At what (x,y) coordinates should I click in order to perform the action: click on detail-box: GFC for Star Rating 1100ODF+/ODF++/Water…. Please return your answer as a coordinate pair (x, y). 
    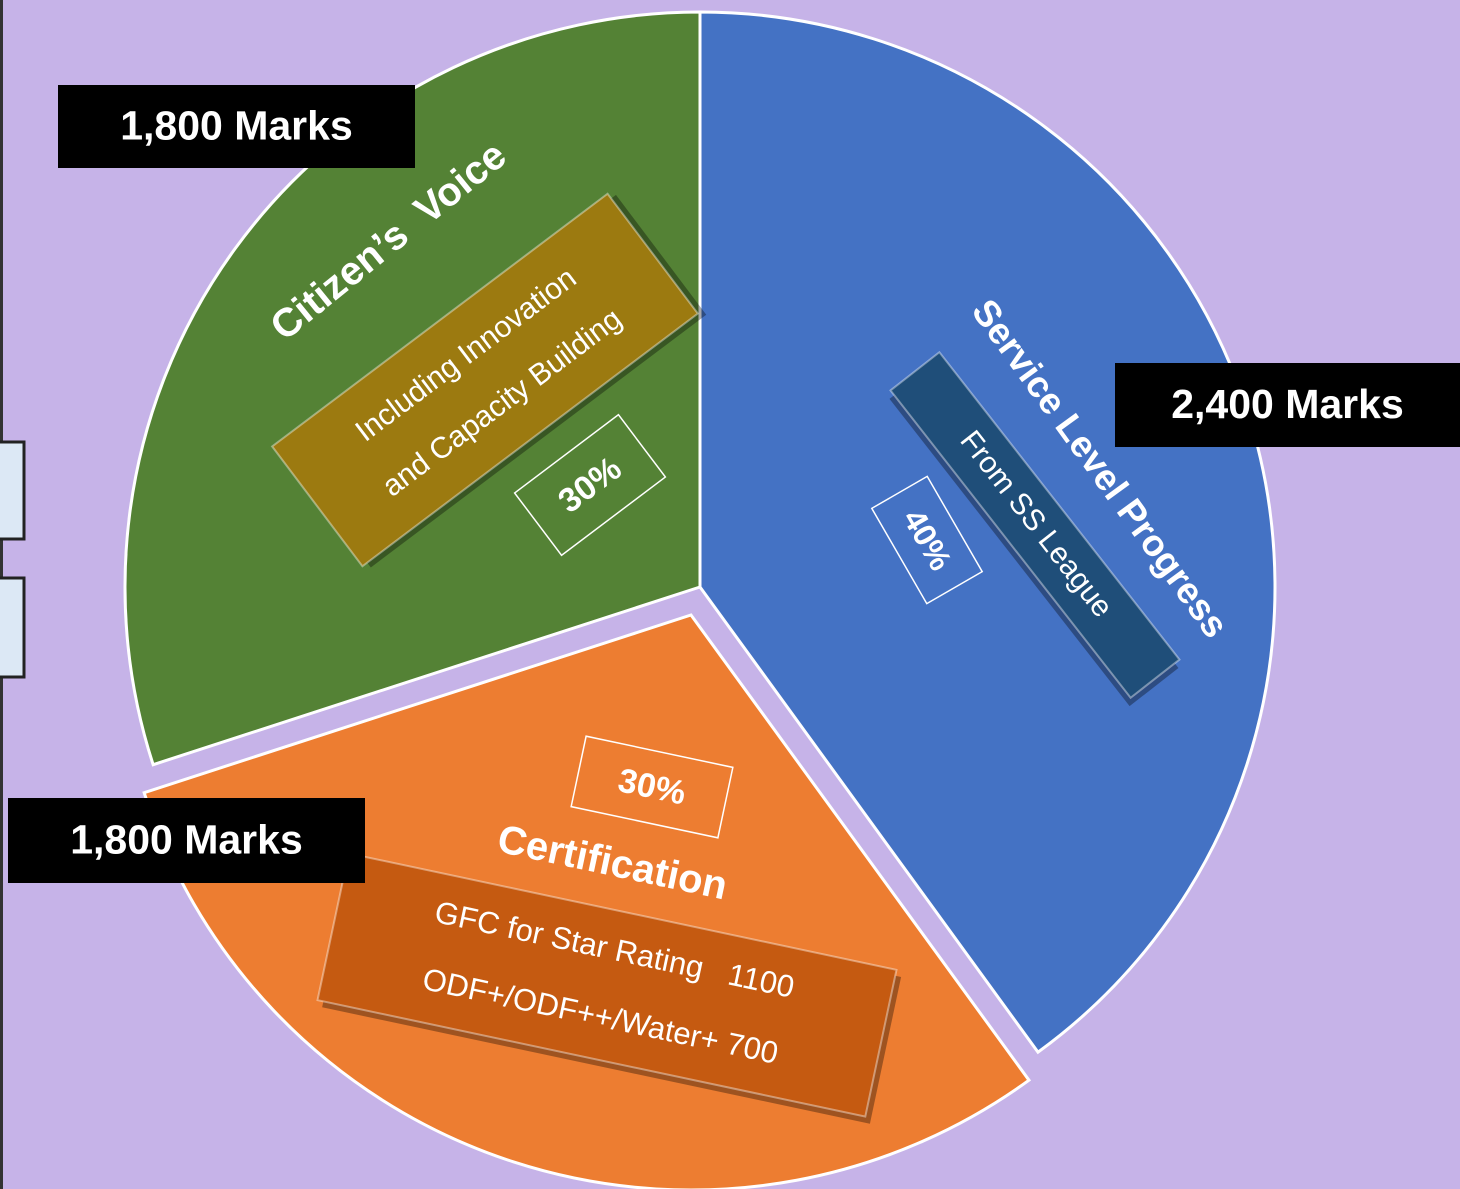
    Looking at the image, I should click on (609, 988).